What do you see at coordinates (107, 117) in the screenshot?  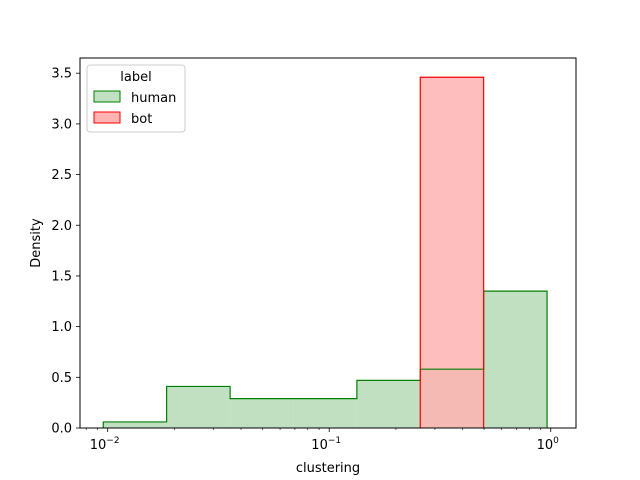 I see `legend-swatch-bot` at bounding box center [107, 117].